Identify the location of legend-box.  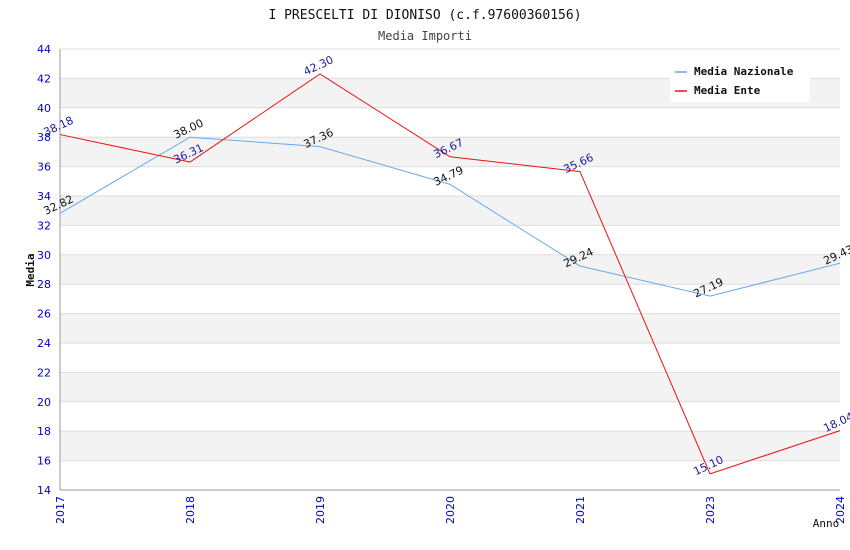
(740, 81).